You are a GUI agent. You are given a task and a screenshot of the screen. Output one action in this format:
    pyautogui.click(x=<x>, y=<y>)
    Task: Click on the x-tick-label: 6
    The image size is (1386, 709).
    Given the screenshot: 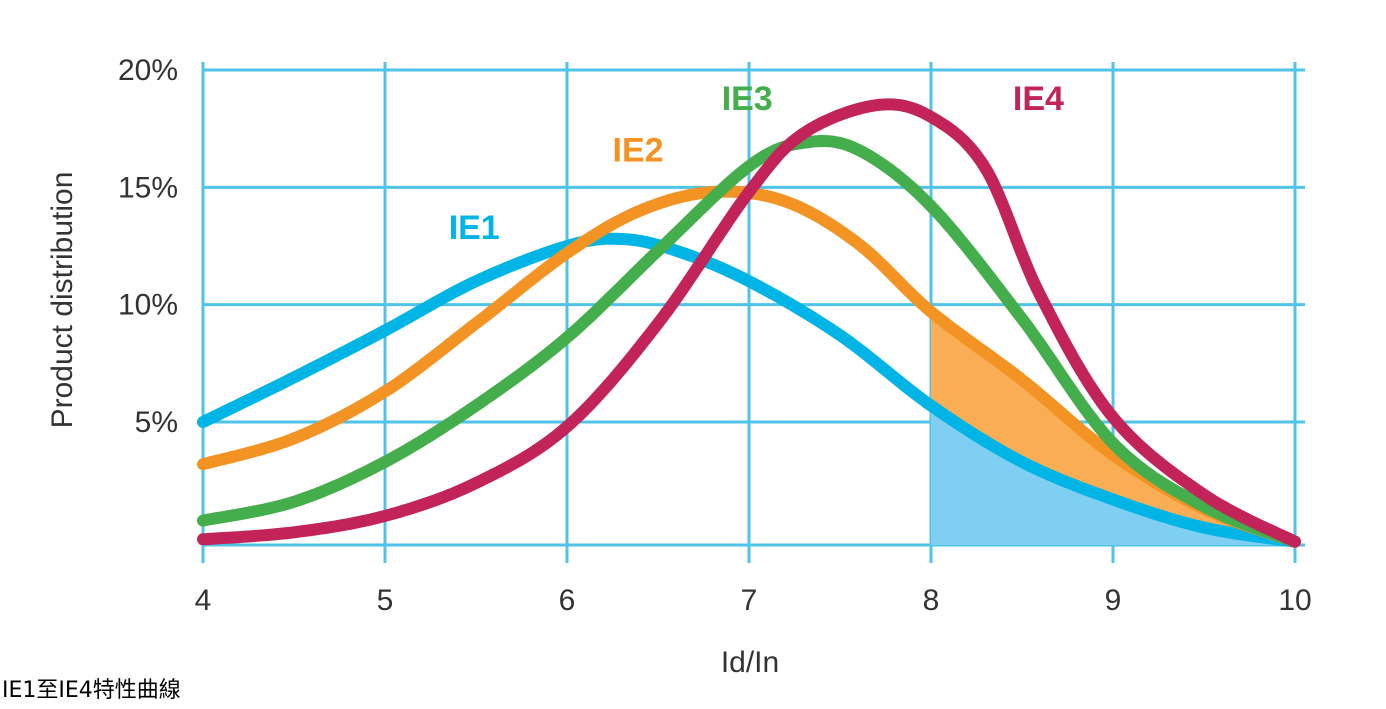 What is the action you would take?
    pyautogui.click(x=567, y=600)
    